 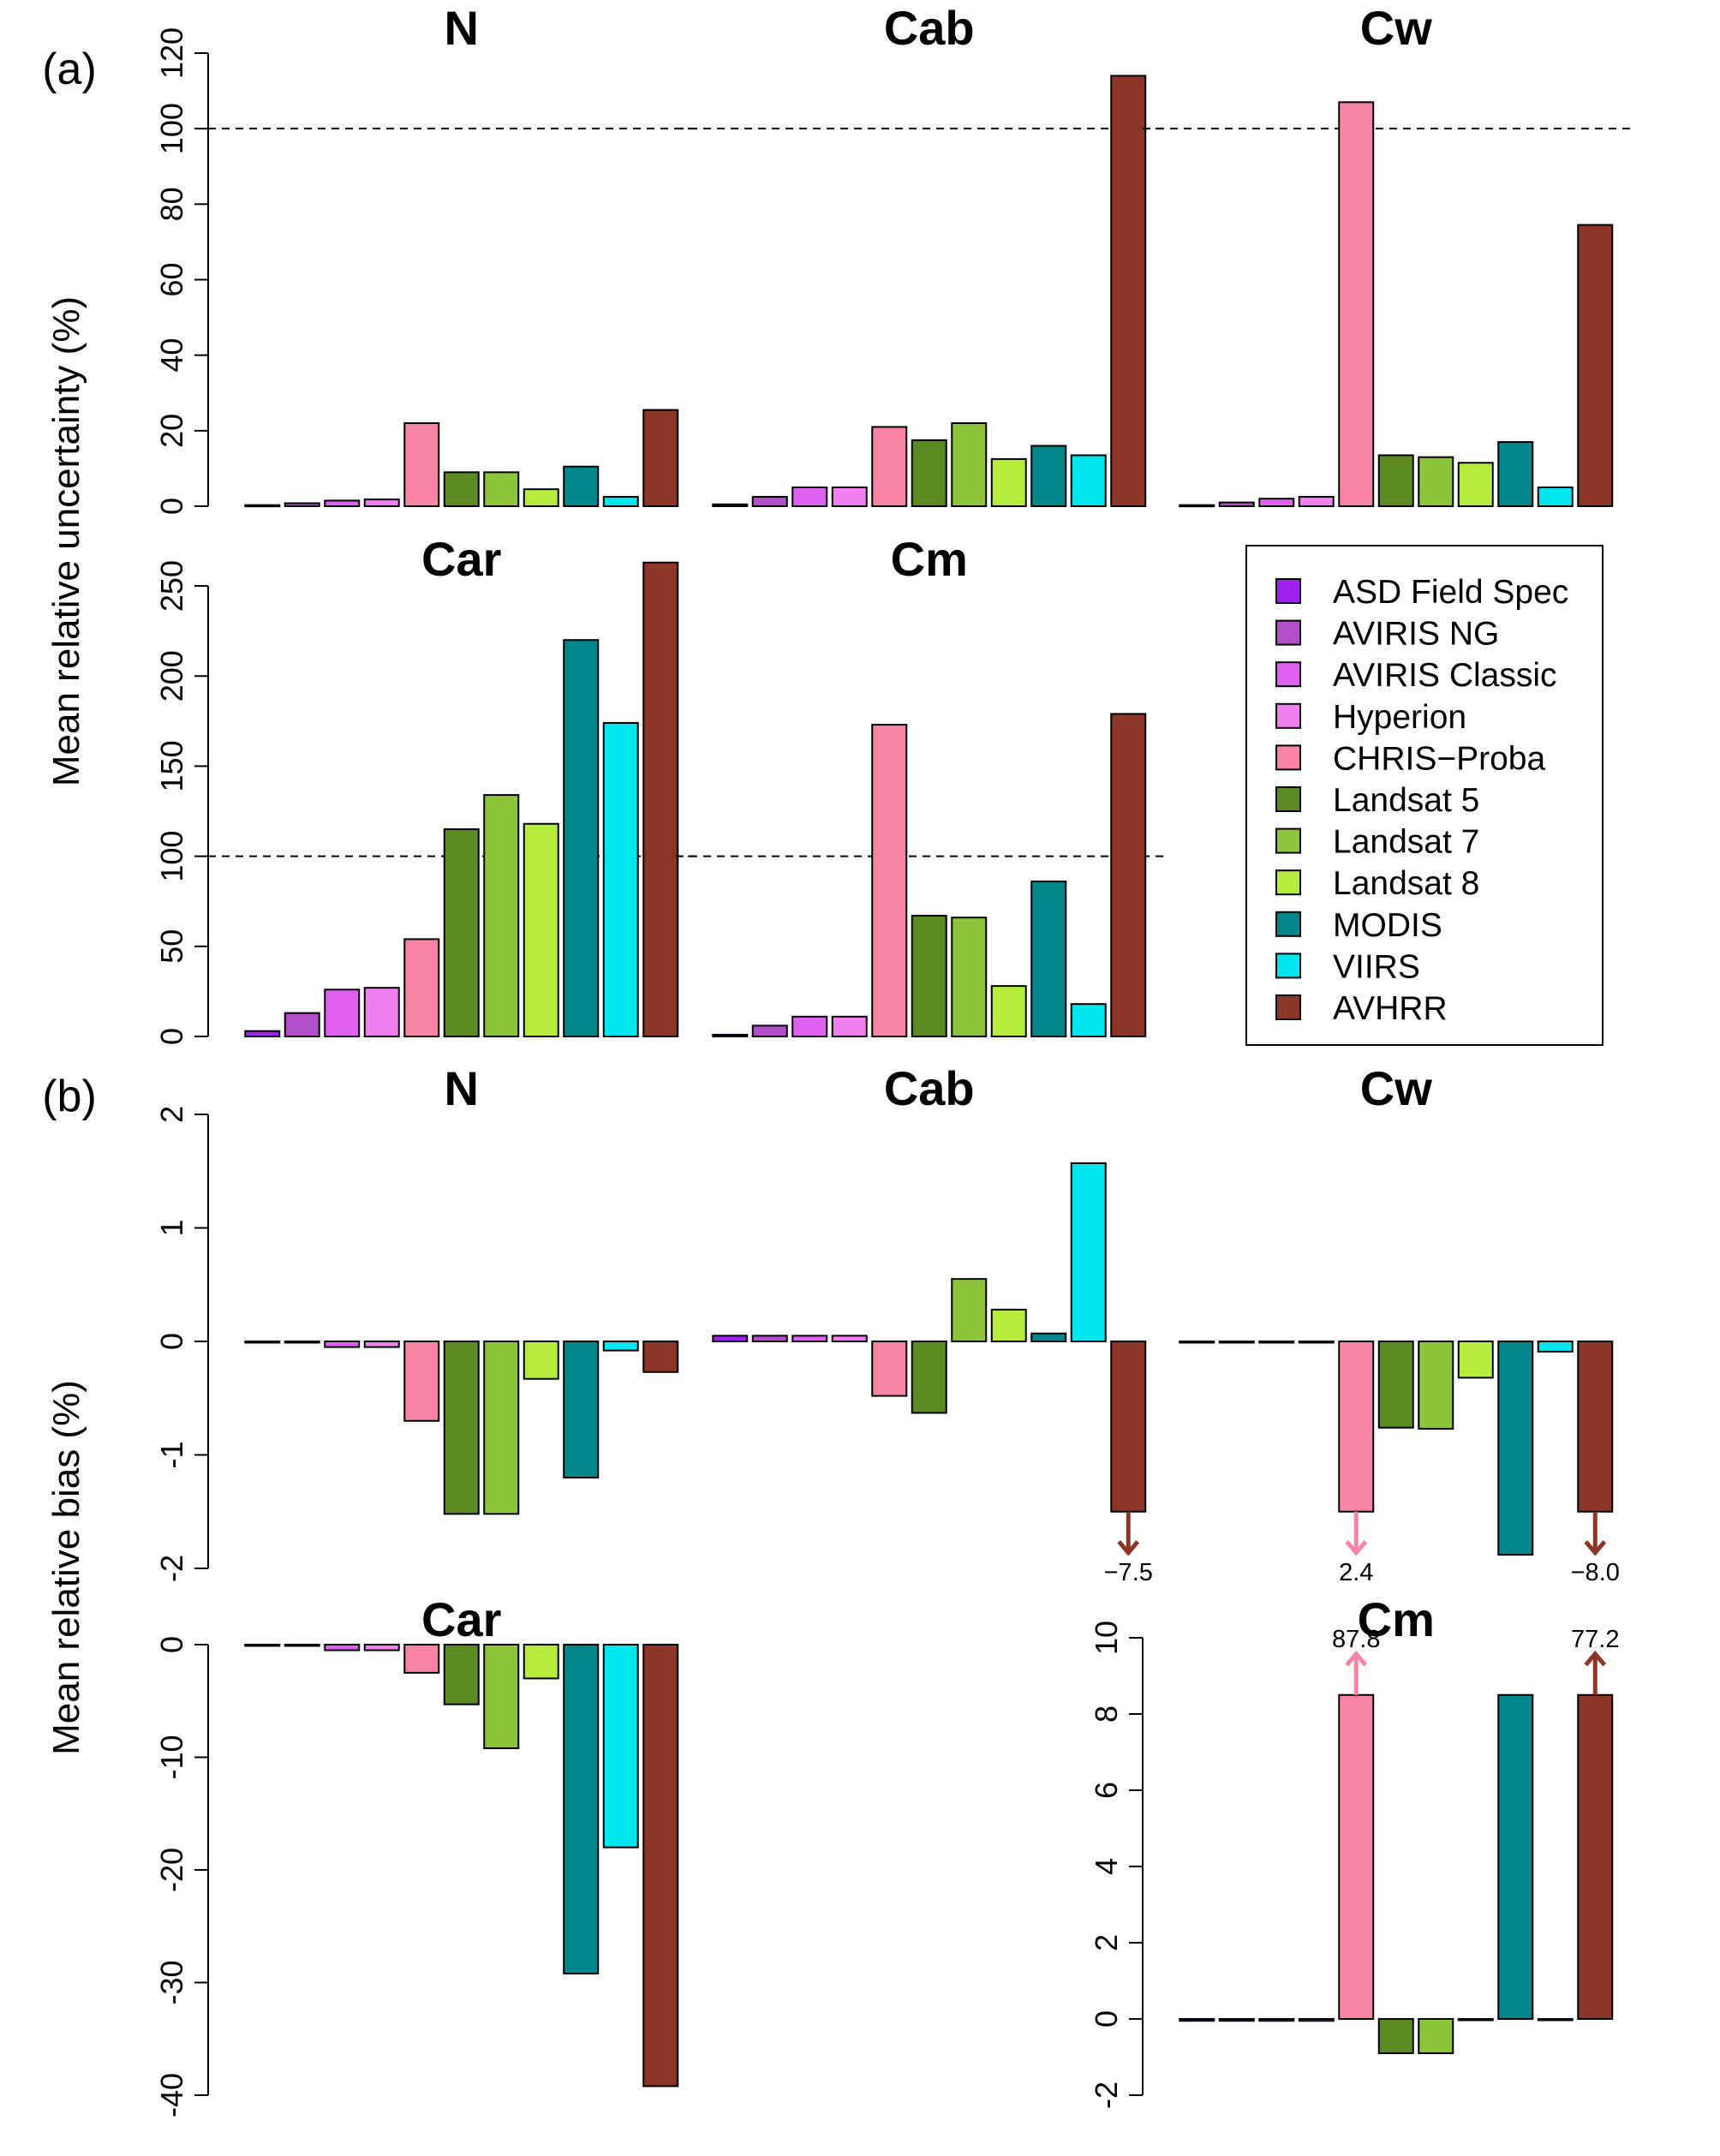 What do you see at coordinates (171, 586) in the screenshot?
I see `y-tick-label: 250` at bounding box center [171, 586].